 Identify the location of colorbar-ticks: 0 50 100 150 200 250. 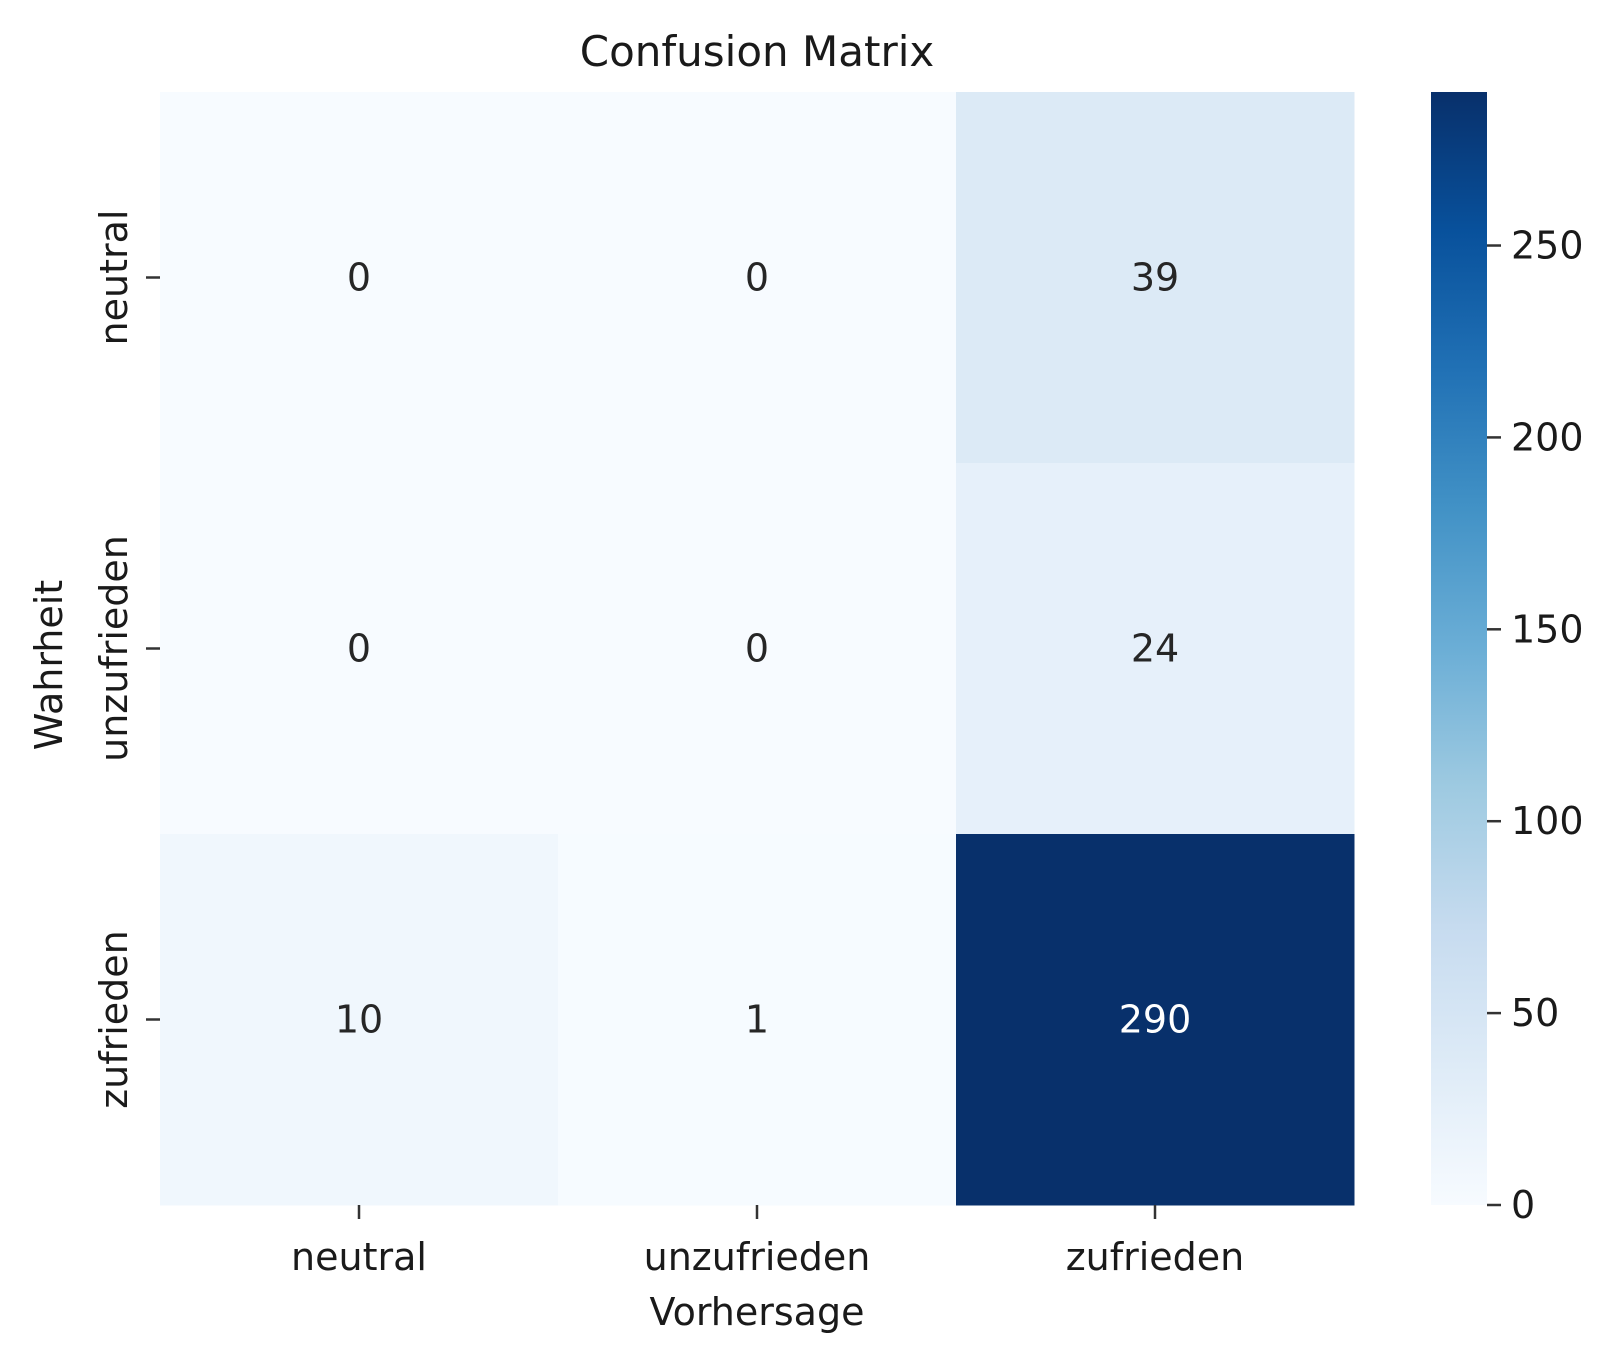
(1535, 725).